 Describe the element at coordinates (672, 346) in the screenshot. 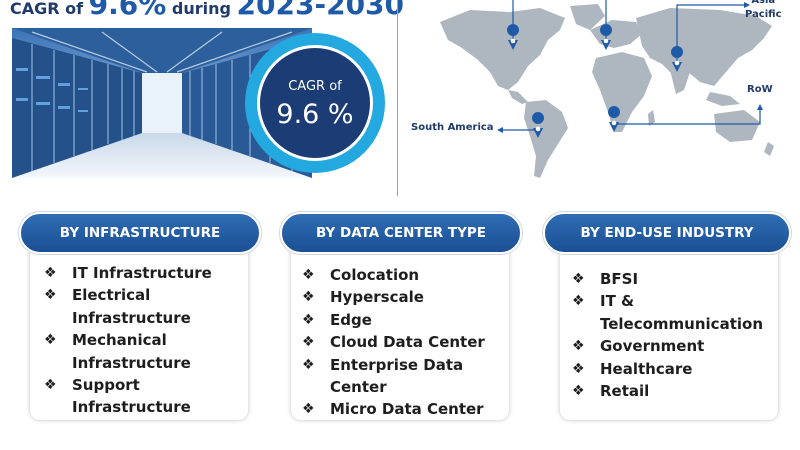

I see `list-item: ❖ Government` at that location.